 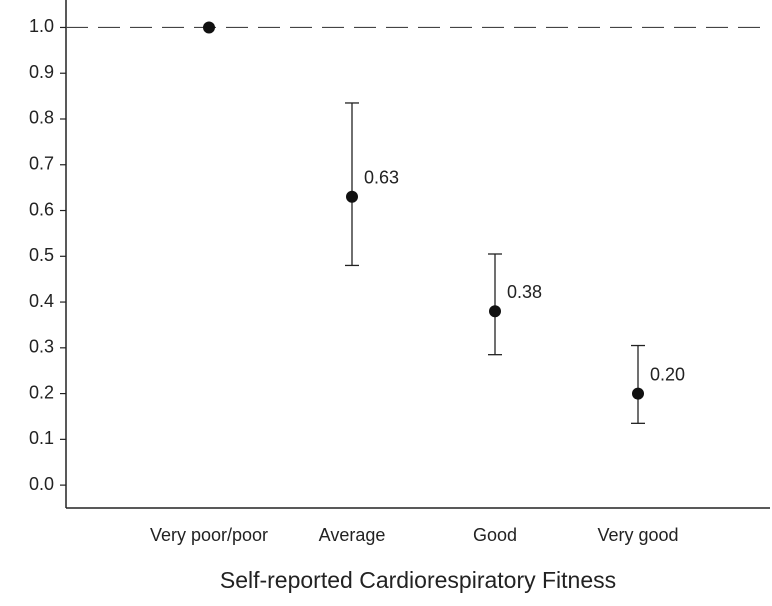 What do you see at coordinates (41, 209) in the screenshot?
I see `y-tick-label: 0.6` at bounding box center [41, 209].